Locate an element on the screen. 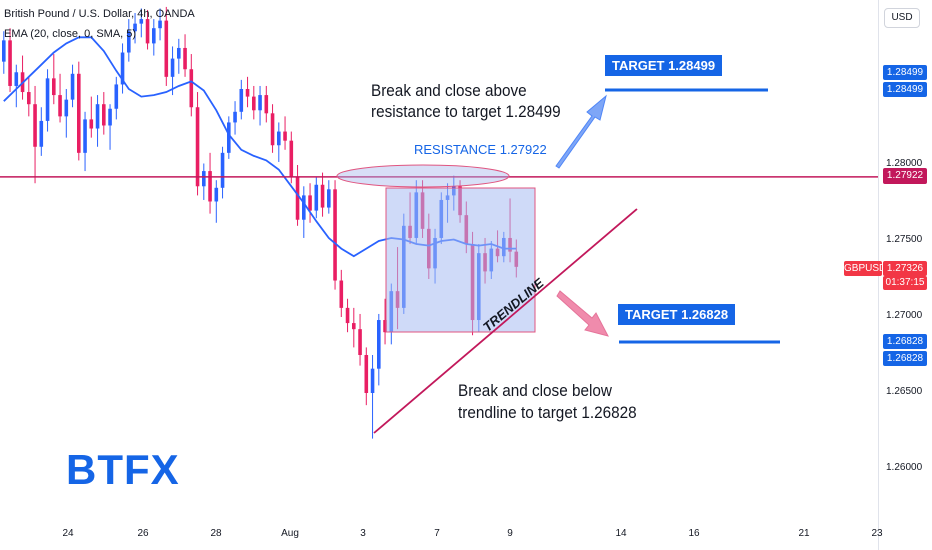 The width and height of the screenshot is (932, 550). lower-note-line-2: trendline to target 1.26828 is located at coordinates (547, 412).